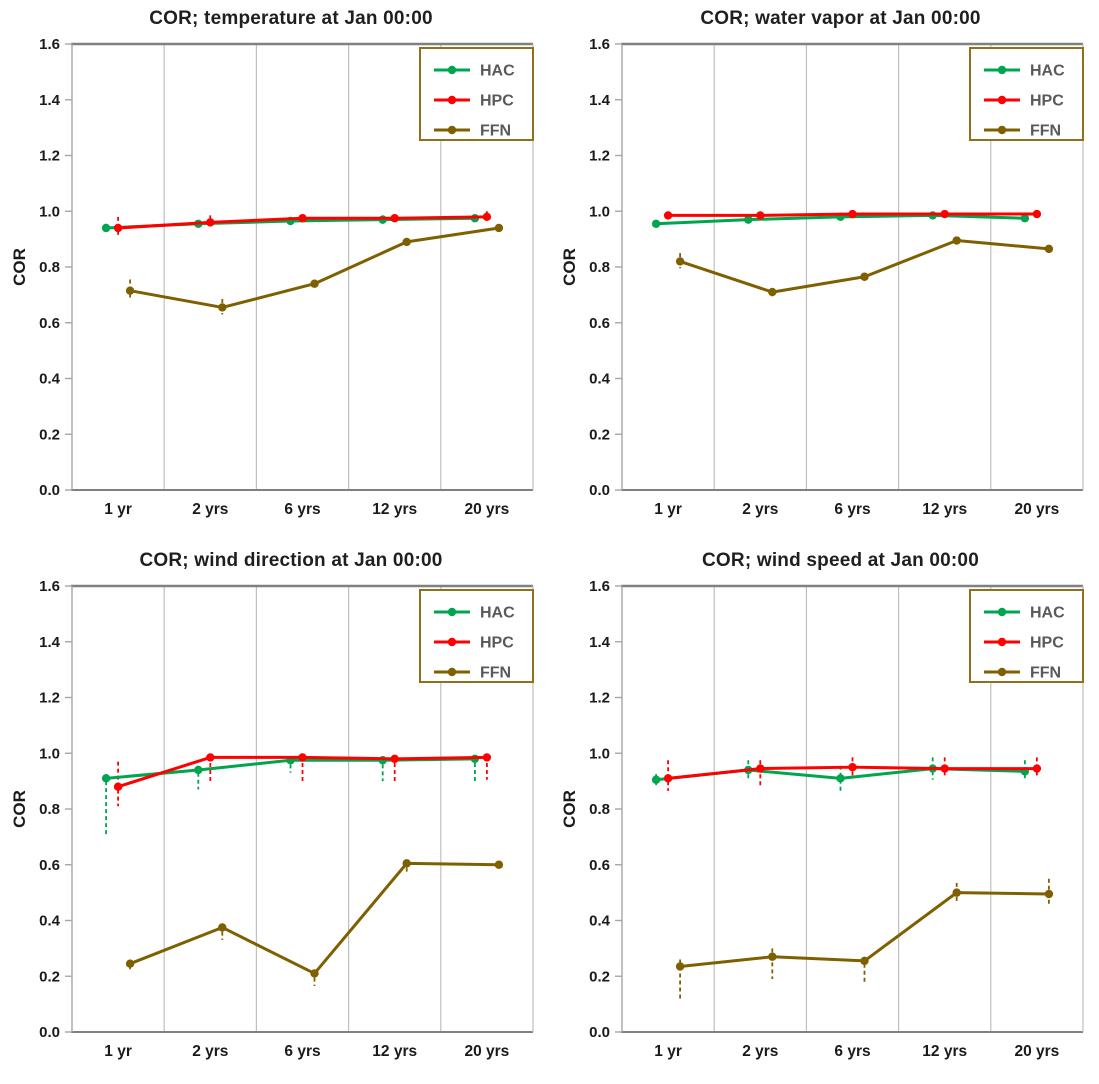 The width and height of the screenshot is (1099, 1084). What do you see at coordinates (840, 560) in the screenshot?
I see `chart-title-wind-speed: COR; wind speed at Jan 00:00` at bounding box center [840, 560].